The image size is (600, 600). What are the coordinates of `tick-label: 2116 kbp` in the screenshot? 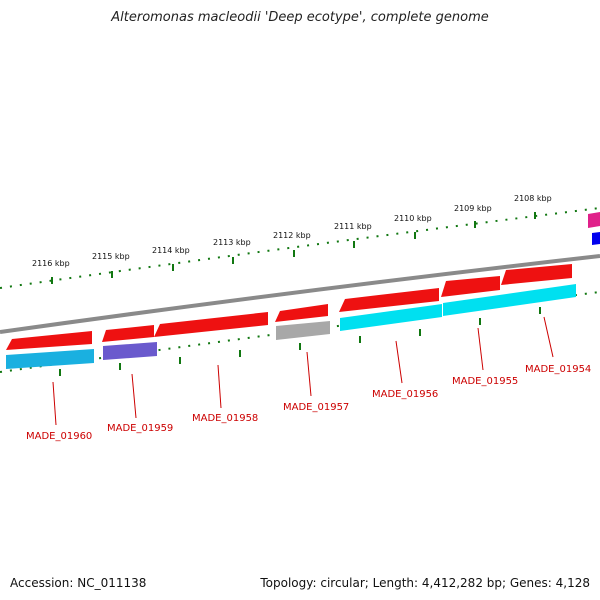 It's located at (51, 263).